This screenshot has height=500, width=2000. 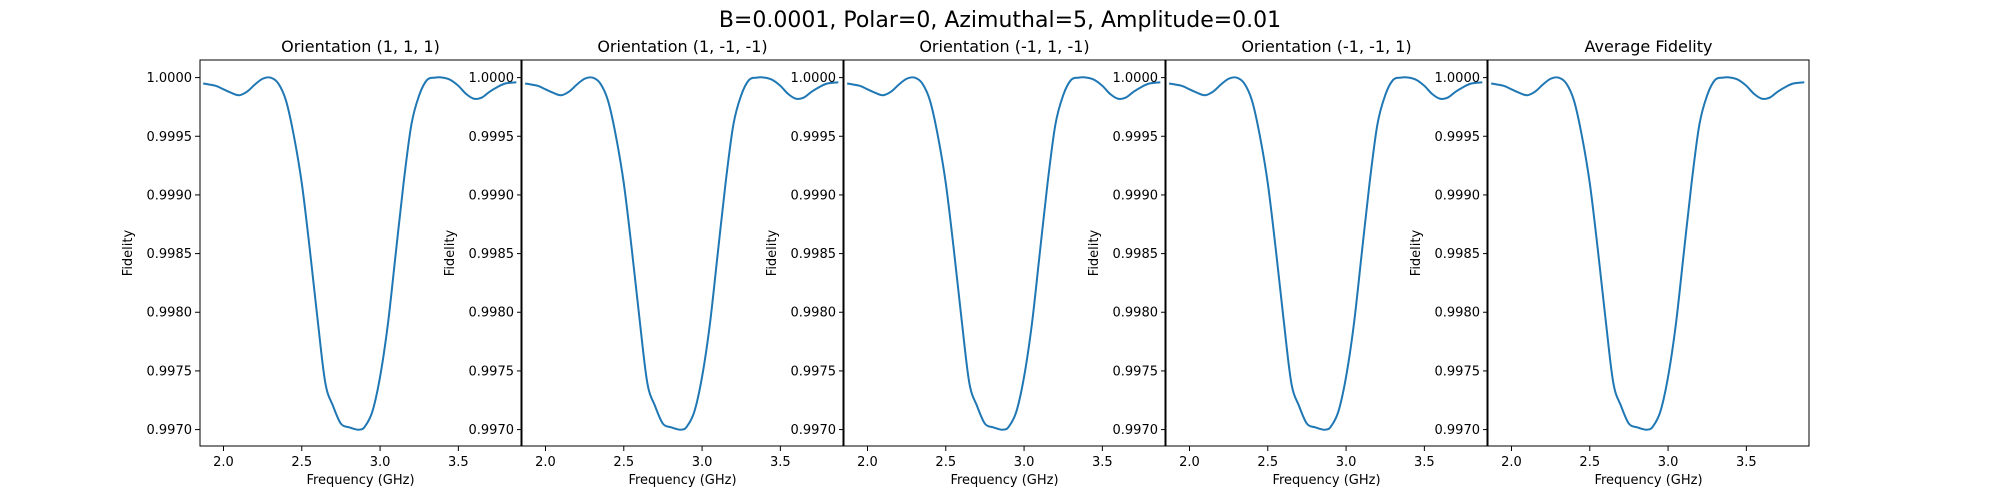 I want to click on subplot-title: Orientation (-1, 1, -1), so click(x=1004, y=46).